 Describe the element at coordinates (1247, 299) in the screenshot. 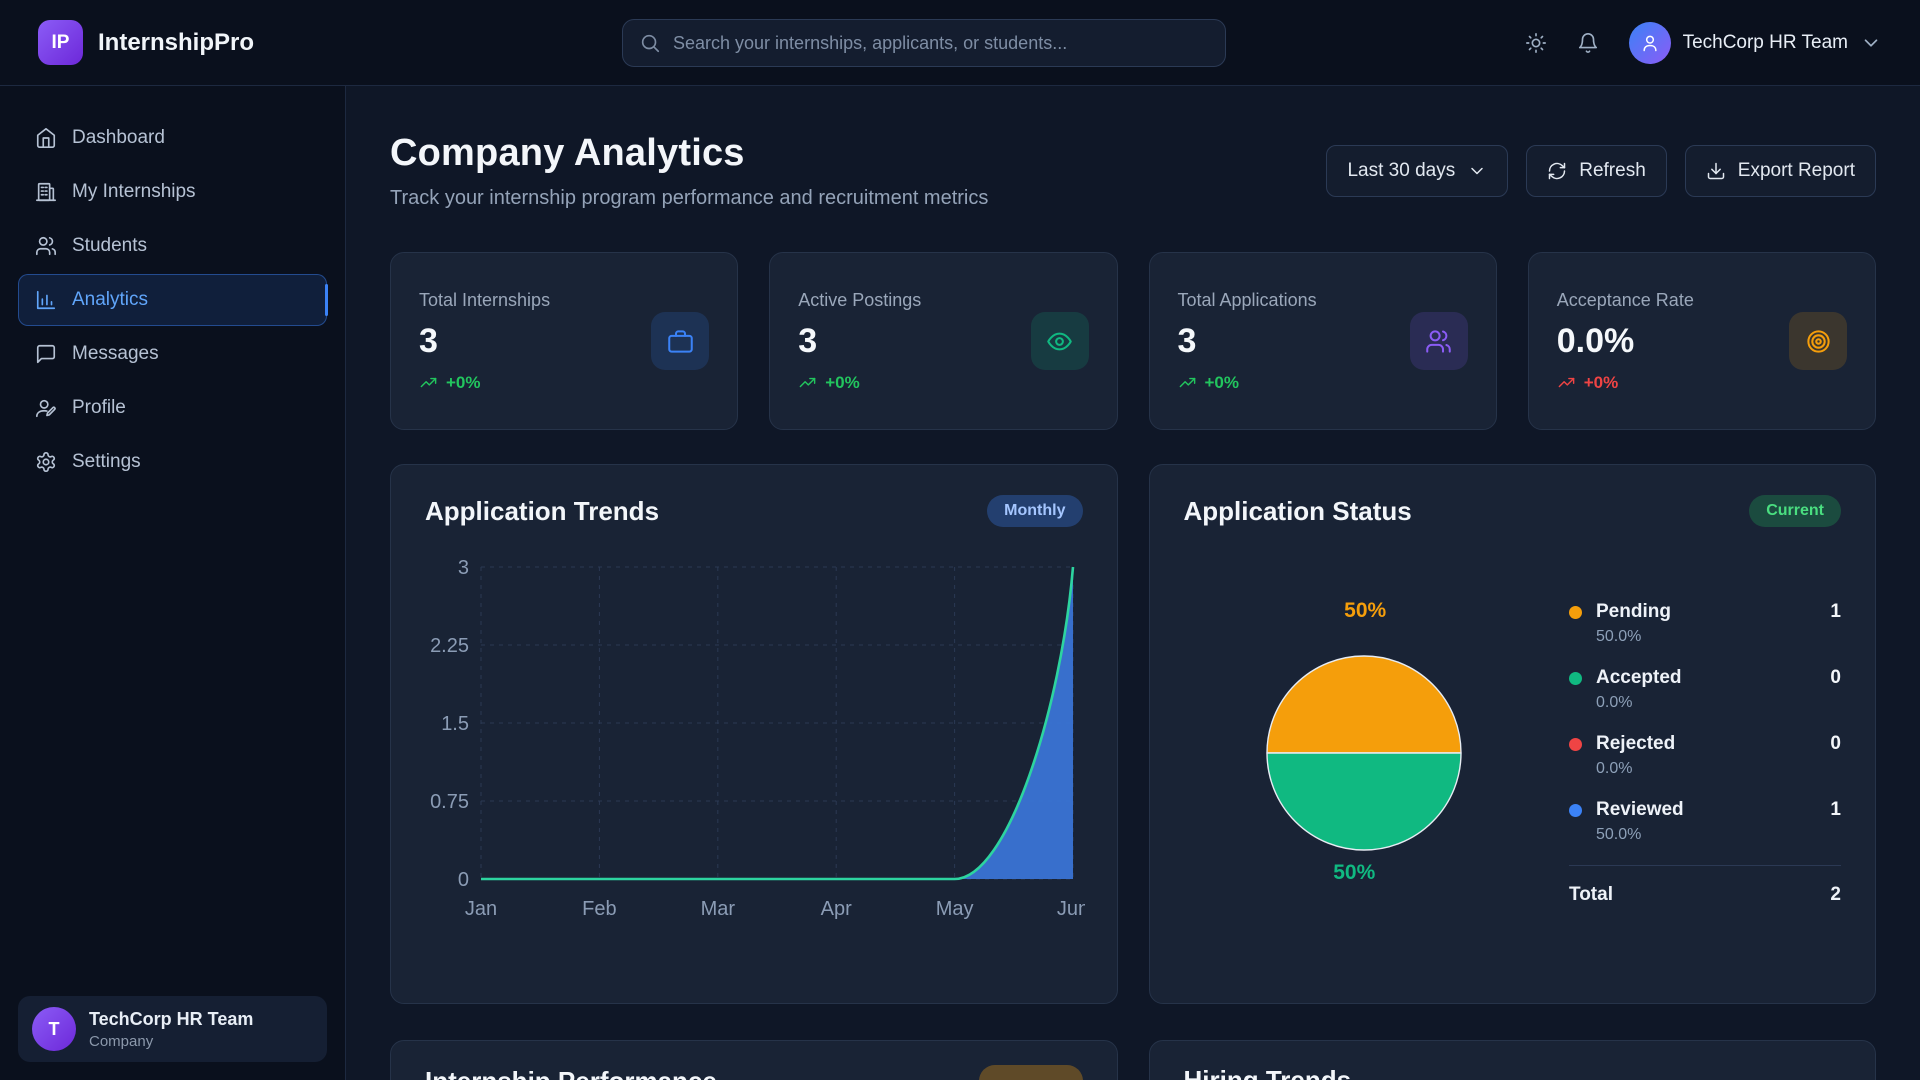

I see `stat-label: Total Applications` at that location.